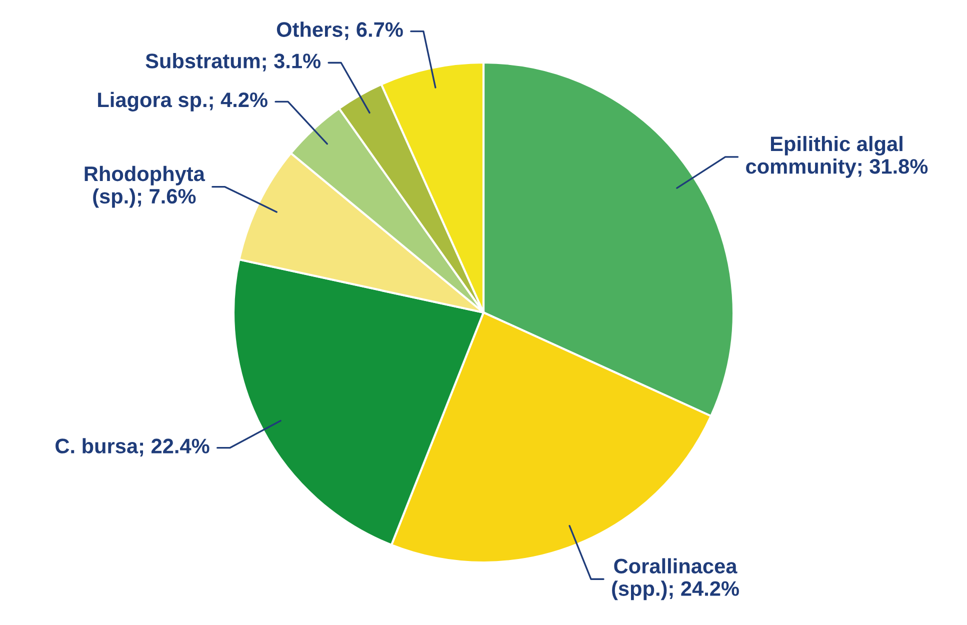 Image resolution: width=967 pixels, height=625 pixels. I want to click on slice-label: Epilithic algal community; 31.8%, so click(837, 157).